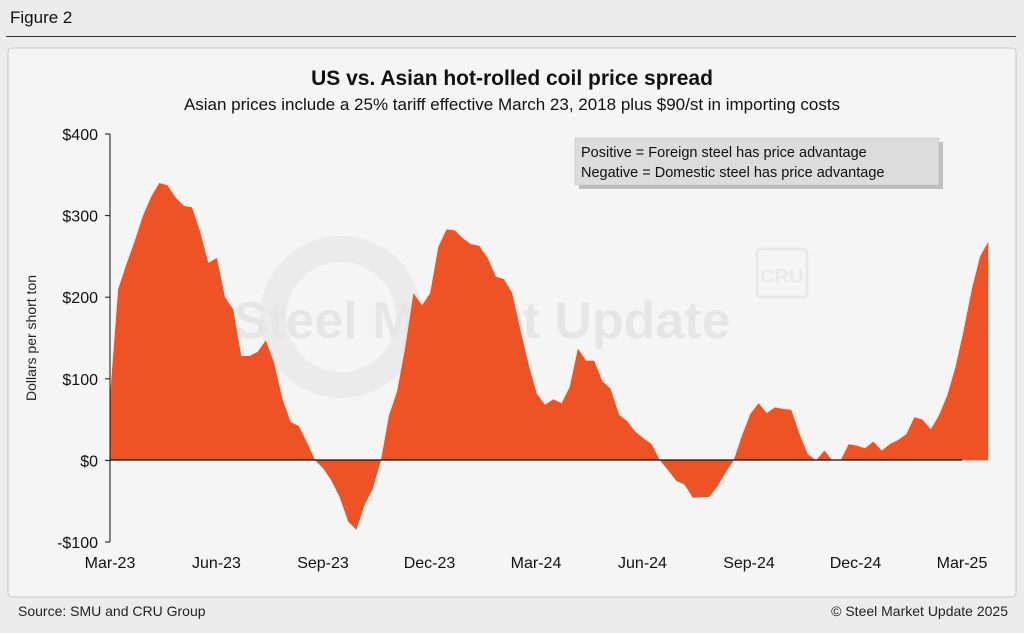 The height and width of the screenshot is (633, 1024). I want to click on watermark-ring, so click(341, 317).